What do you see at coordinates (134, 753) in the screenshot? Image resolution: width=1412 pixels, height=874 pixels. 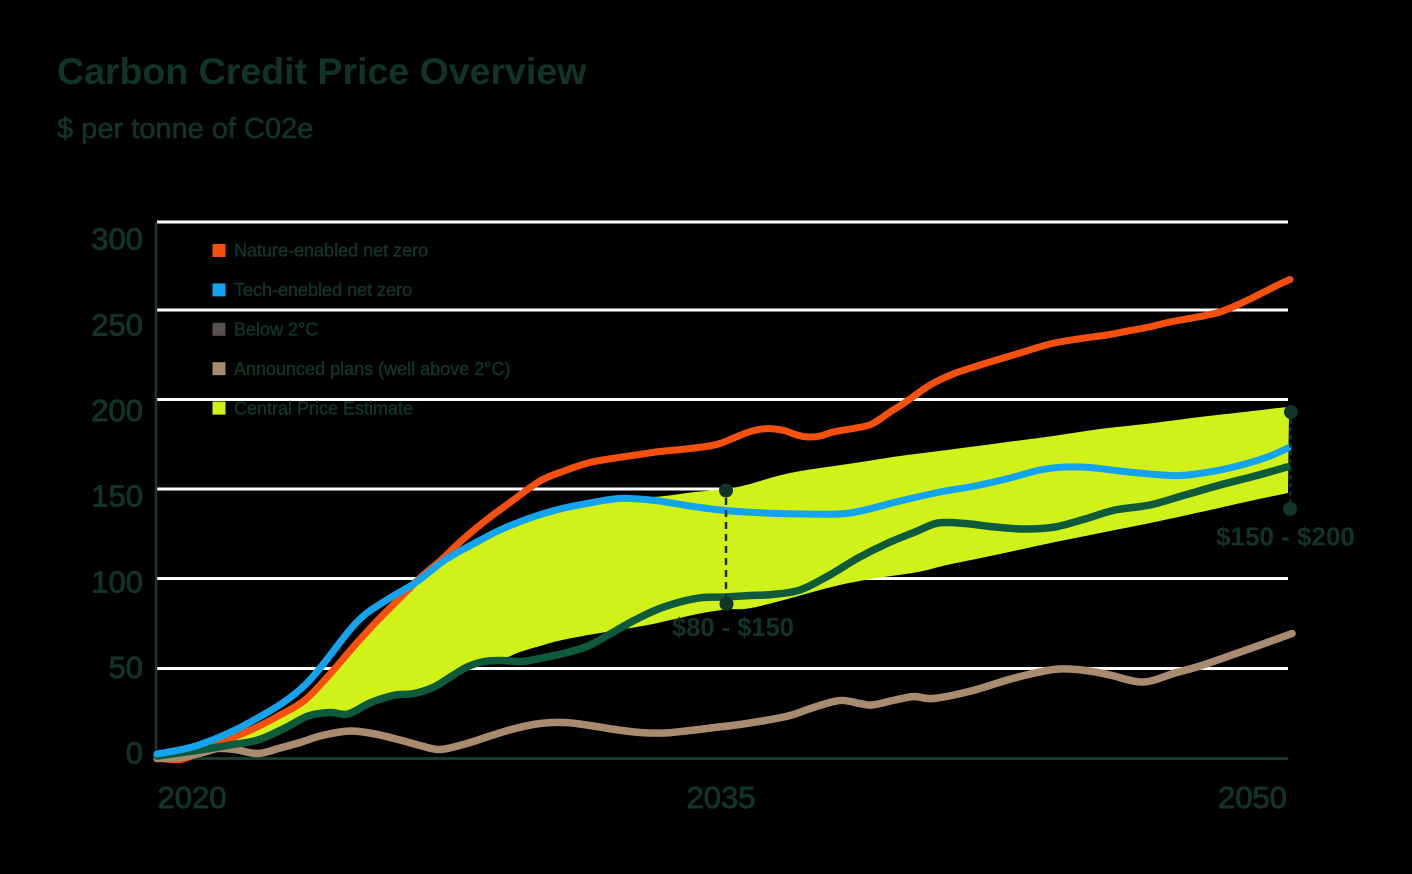 I see `svg-text: 0` at bounding box center [134, 753].